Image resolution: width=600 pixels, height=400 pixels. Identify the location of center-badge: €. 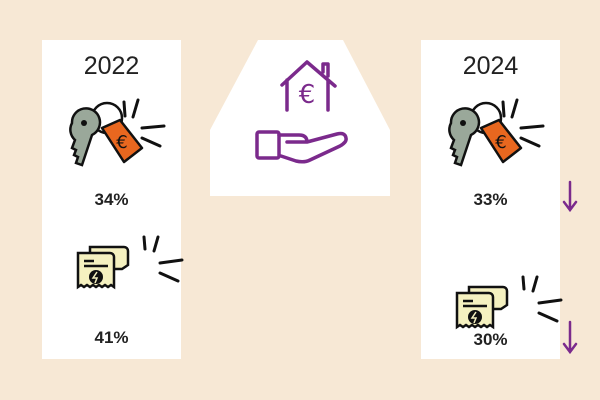
(300, 118).